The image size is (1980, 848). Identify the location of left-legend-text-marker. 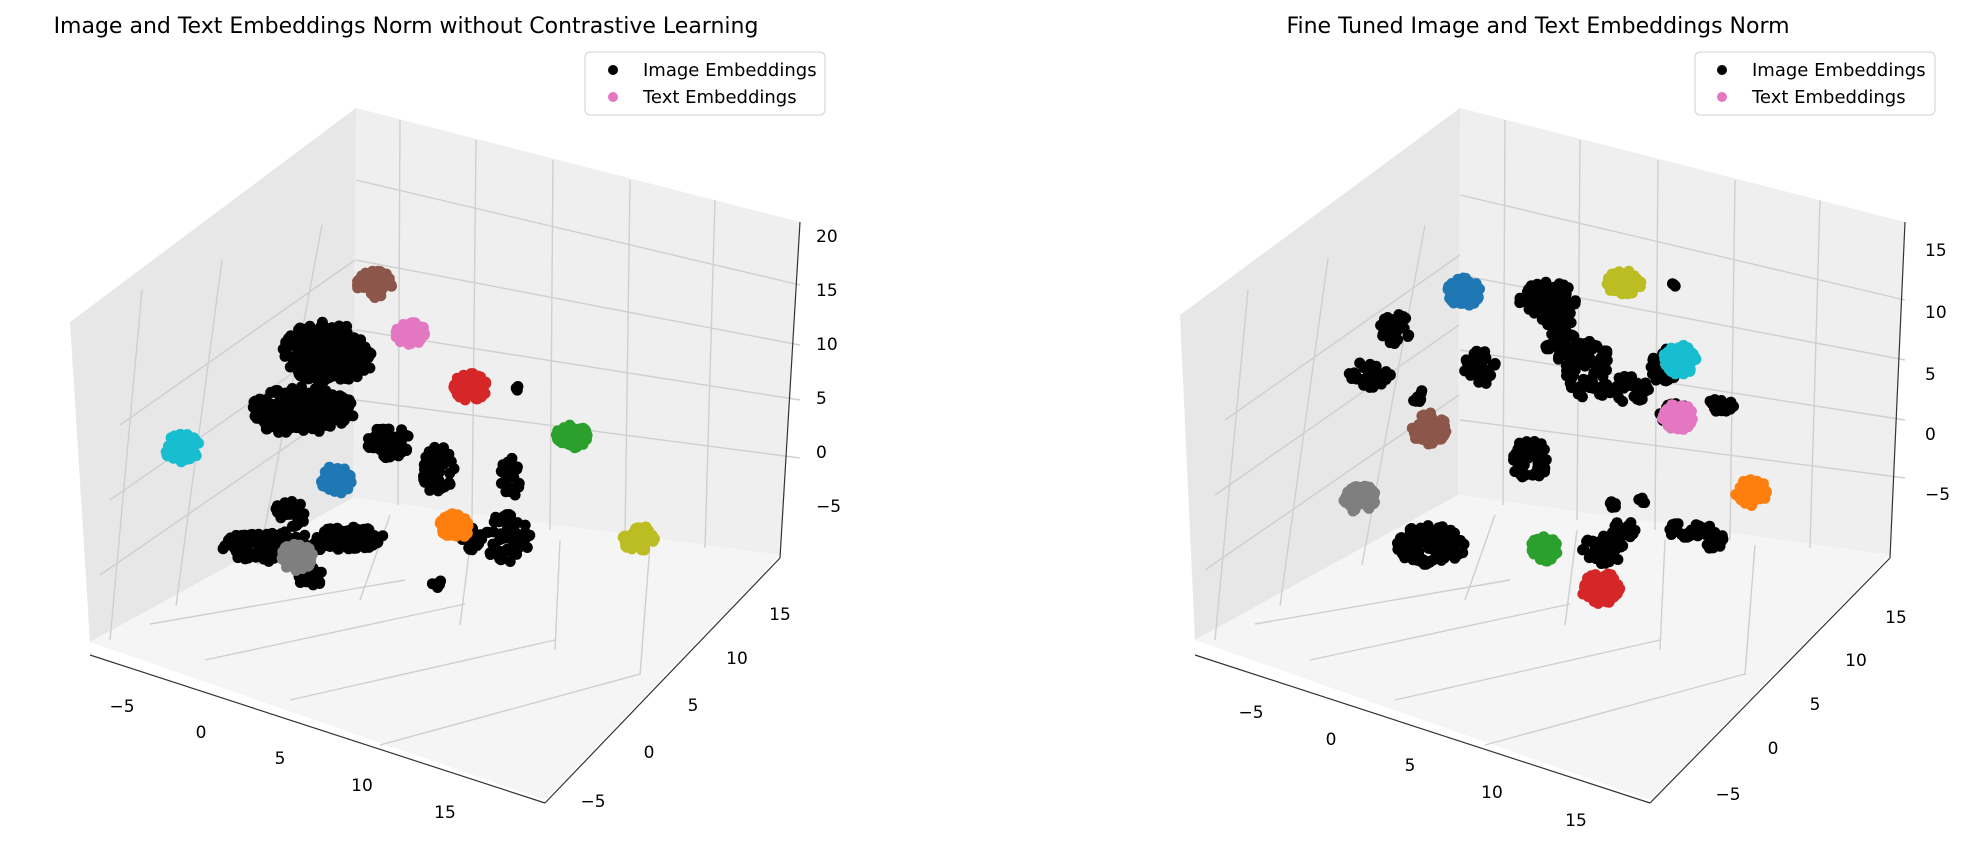
(613, 97).